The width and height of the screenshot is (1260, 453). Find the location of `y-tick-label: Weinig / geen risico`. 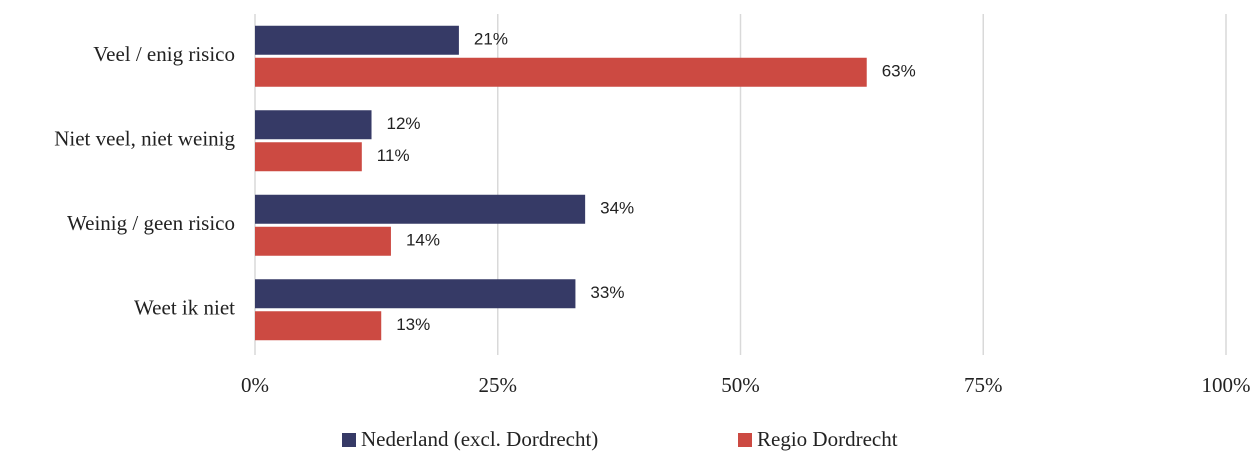

y-tick-label: Weinig / geen risico is located at coordinates (151, 223).